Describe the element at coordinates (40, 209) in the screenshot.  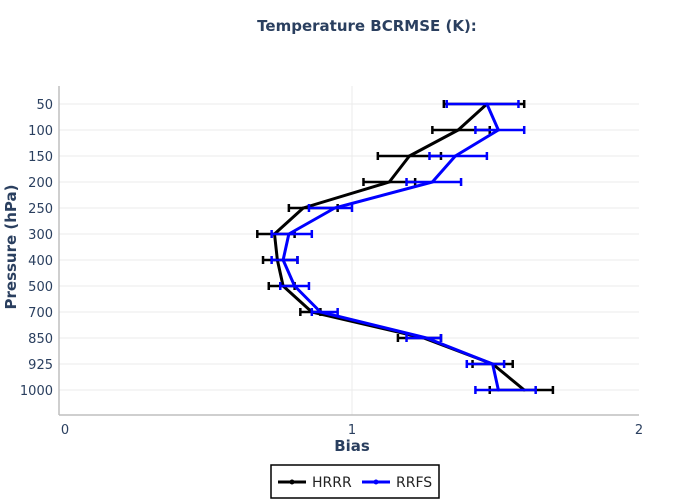
I see `y-tick-label: 250` at that location.